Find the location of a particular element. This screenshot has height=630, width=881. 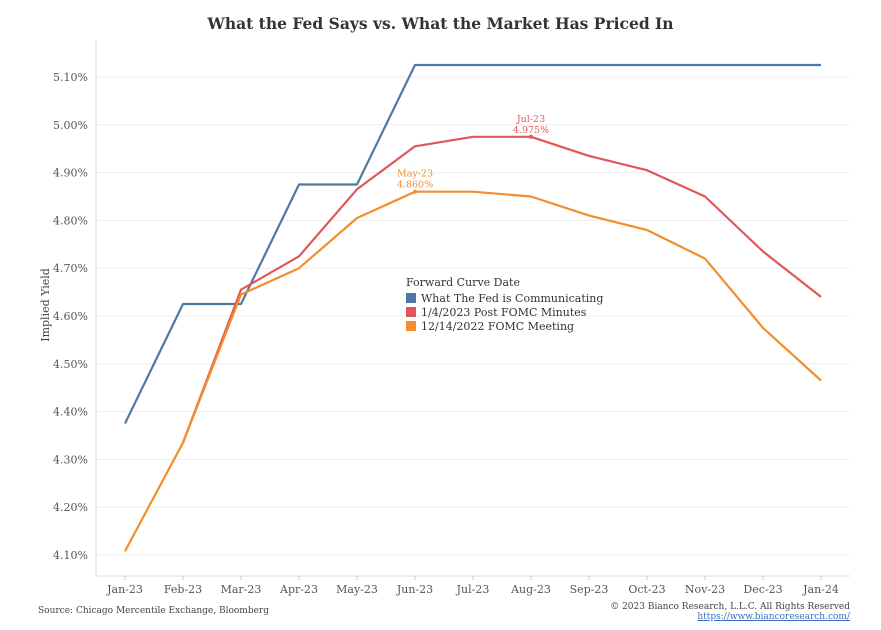

legend-item: 1/4/2023 Post FOMC Minutes is located at coordinates (504, 312).